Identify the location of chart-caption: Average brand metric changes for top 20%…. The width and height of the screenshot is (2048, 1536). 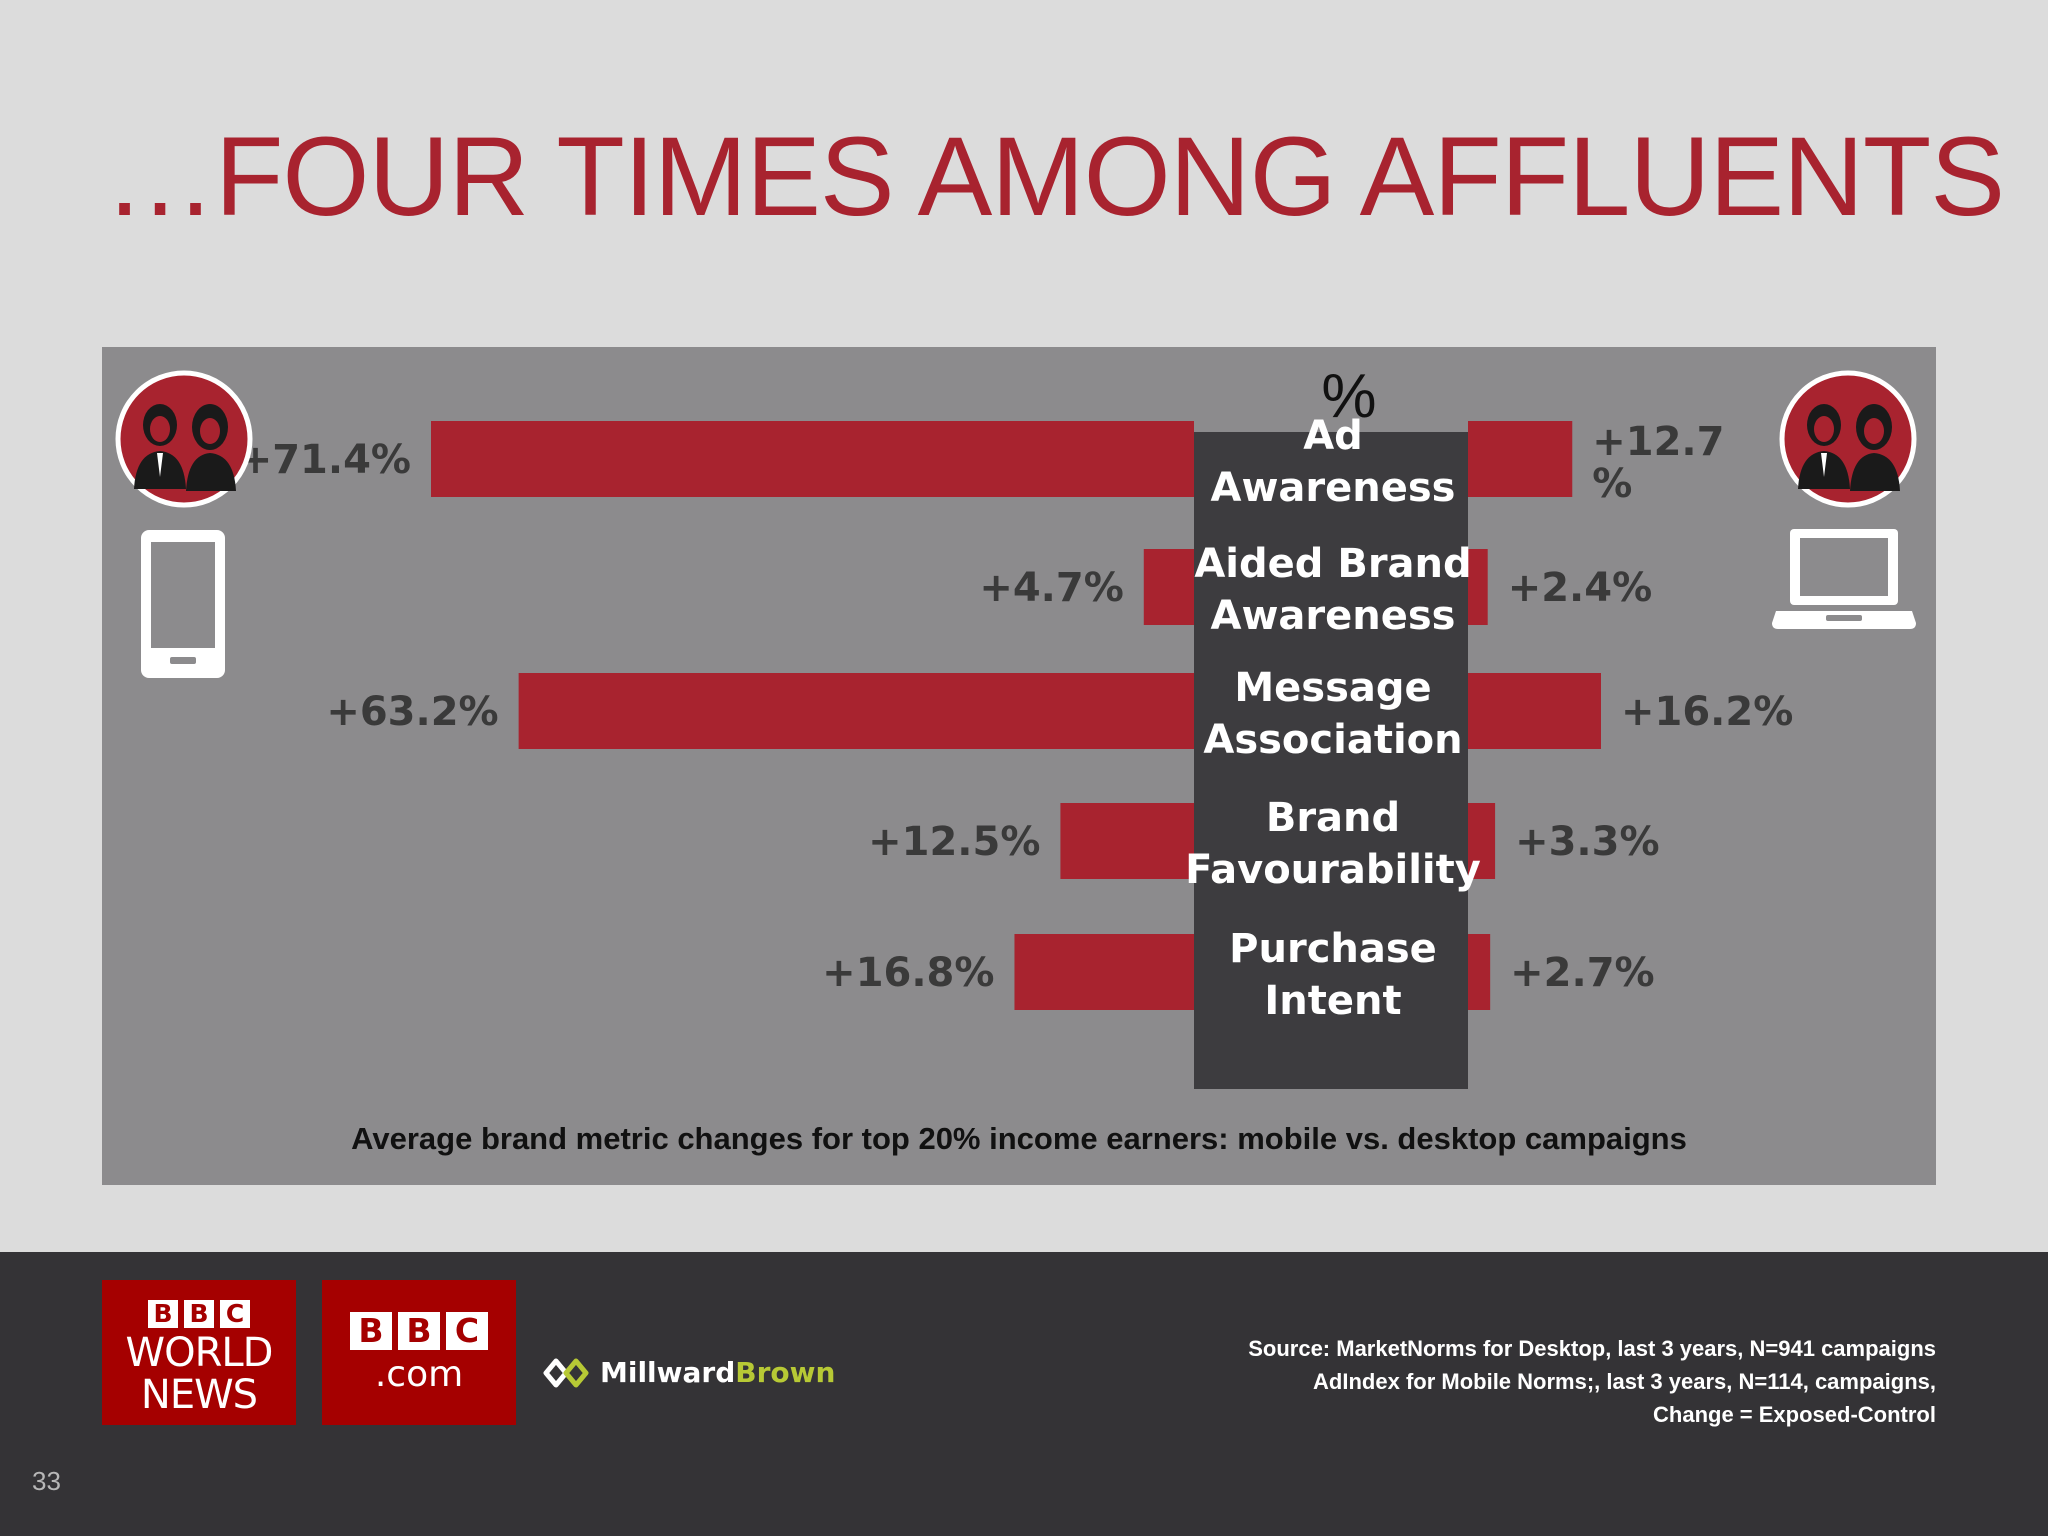
(1019, 1138).